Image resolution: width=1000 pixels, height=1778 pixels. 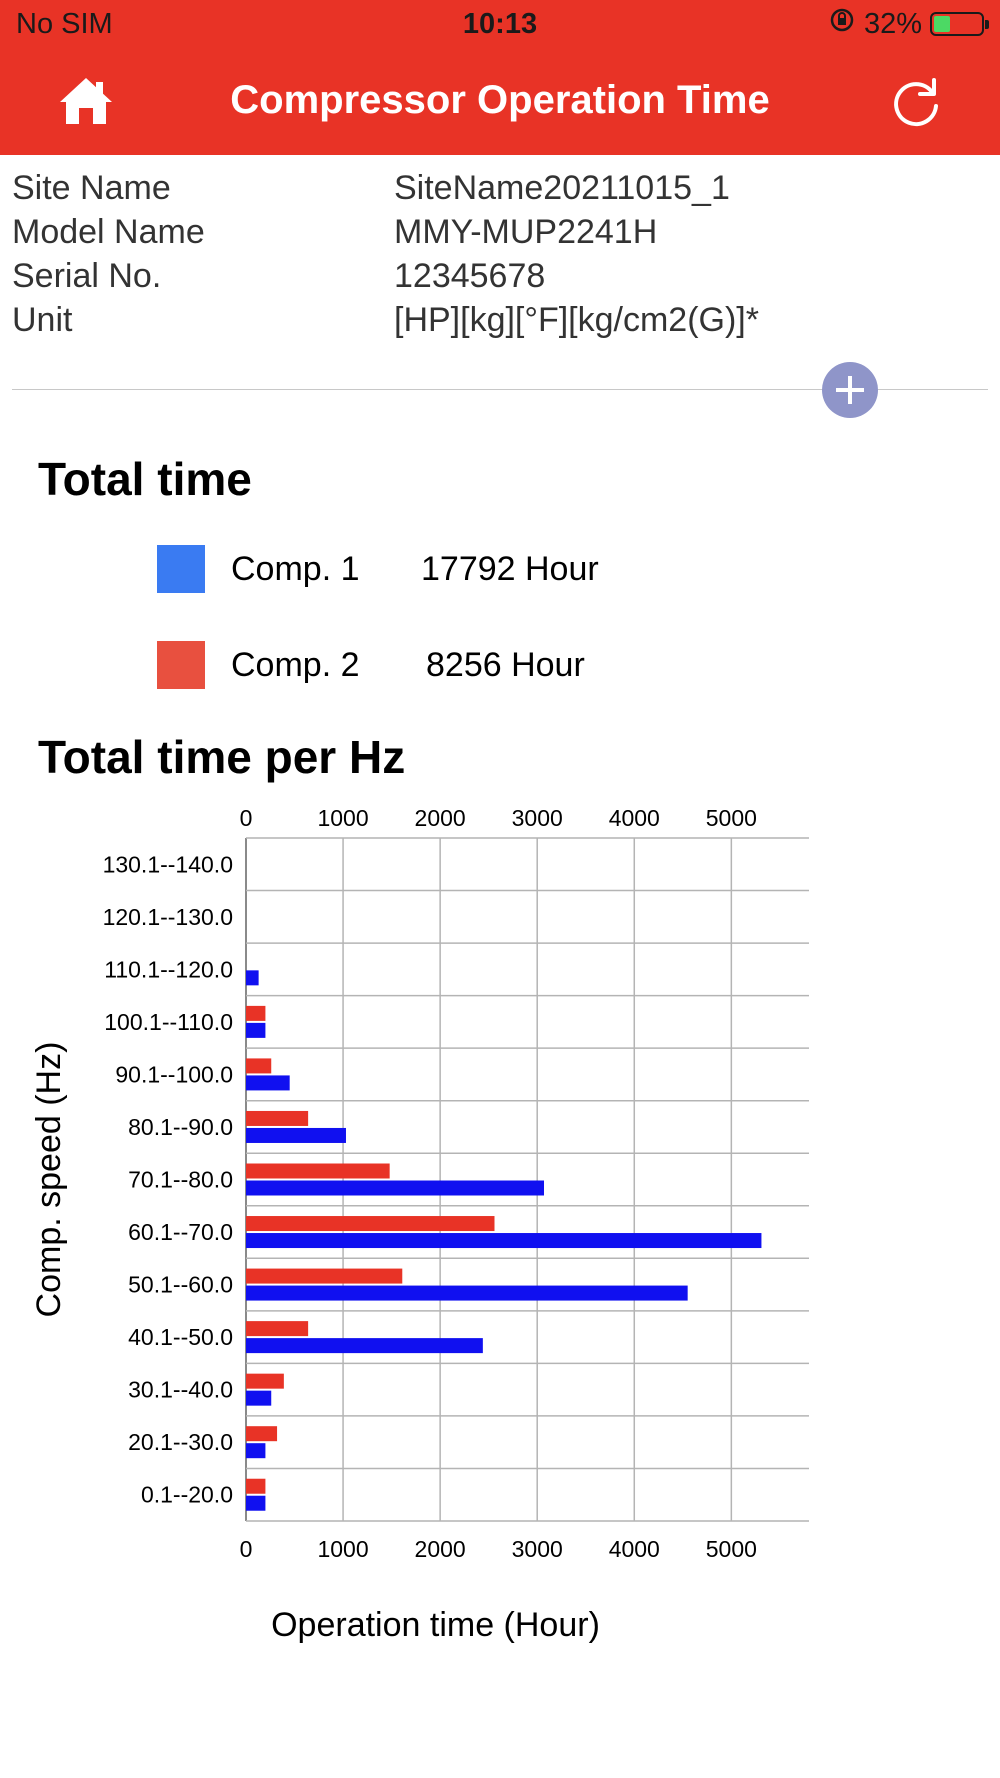 What do you see at coordinates (634, 818) in the screenshot?
I see `x-tick-label-top: 4000` at bounding box center [634, 818].